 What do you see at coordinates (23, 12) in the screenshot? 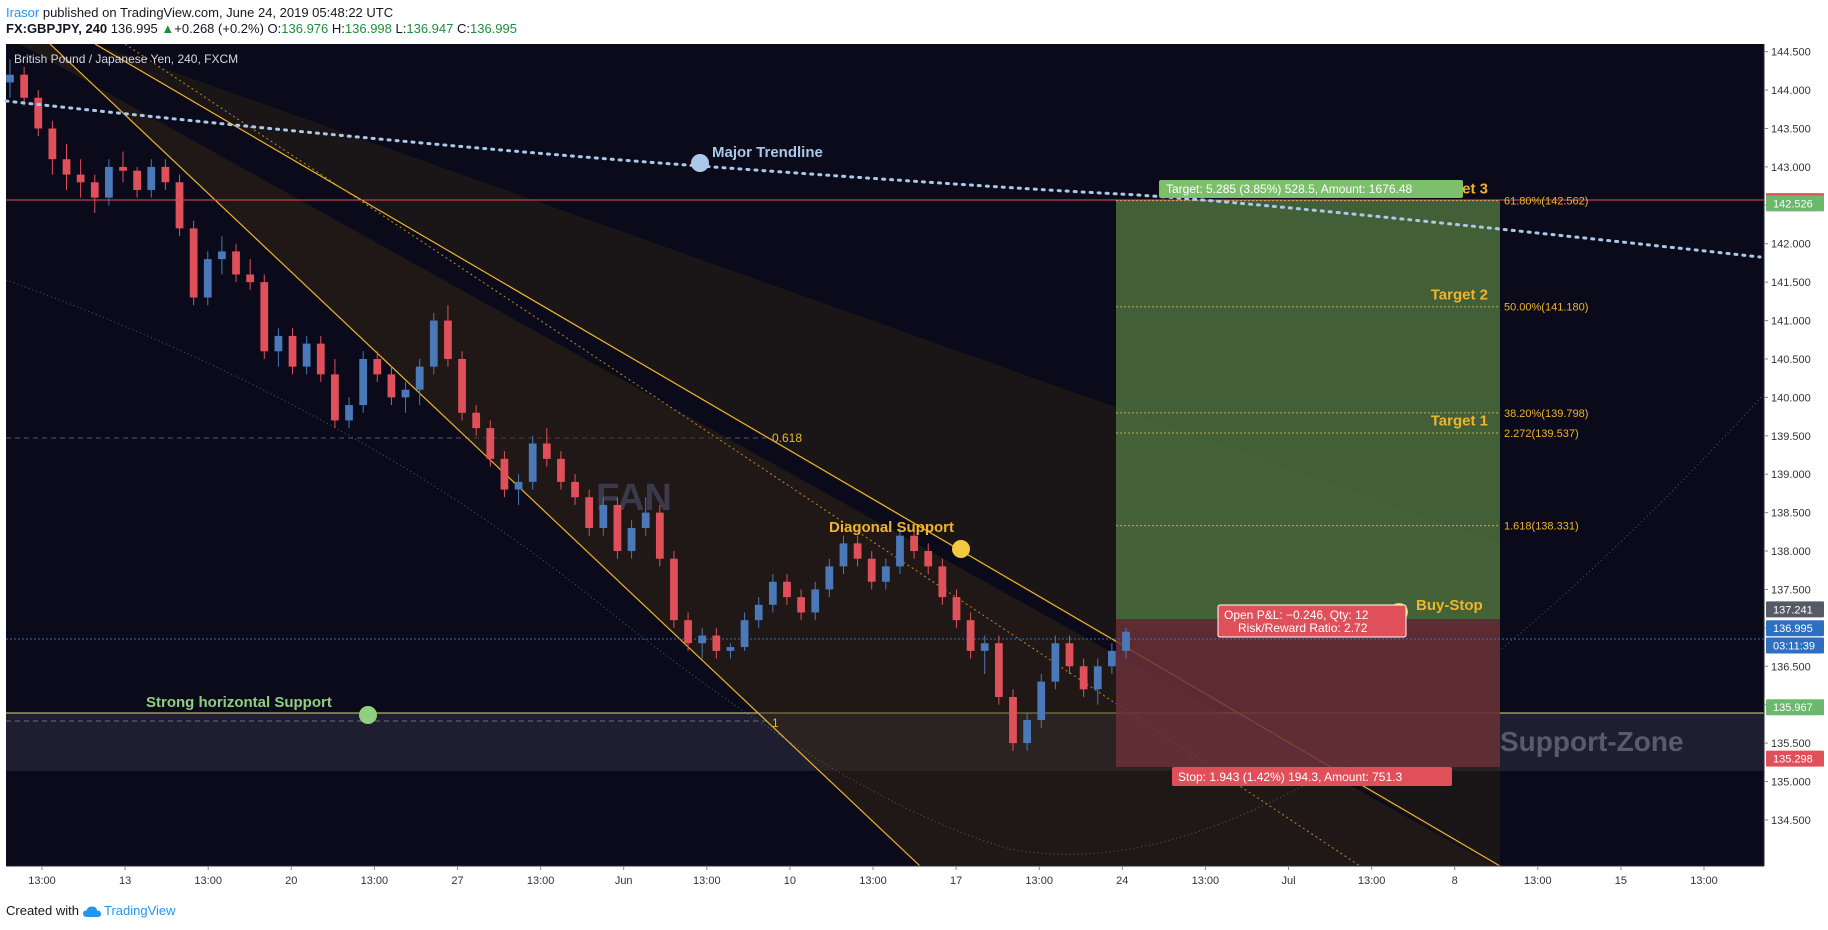
I see `author-link: Irasor` at bounding box center [23, 12].